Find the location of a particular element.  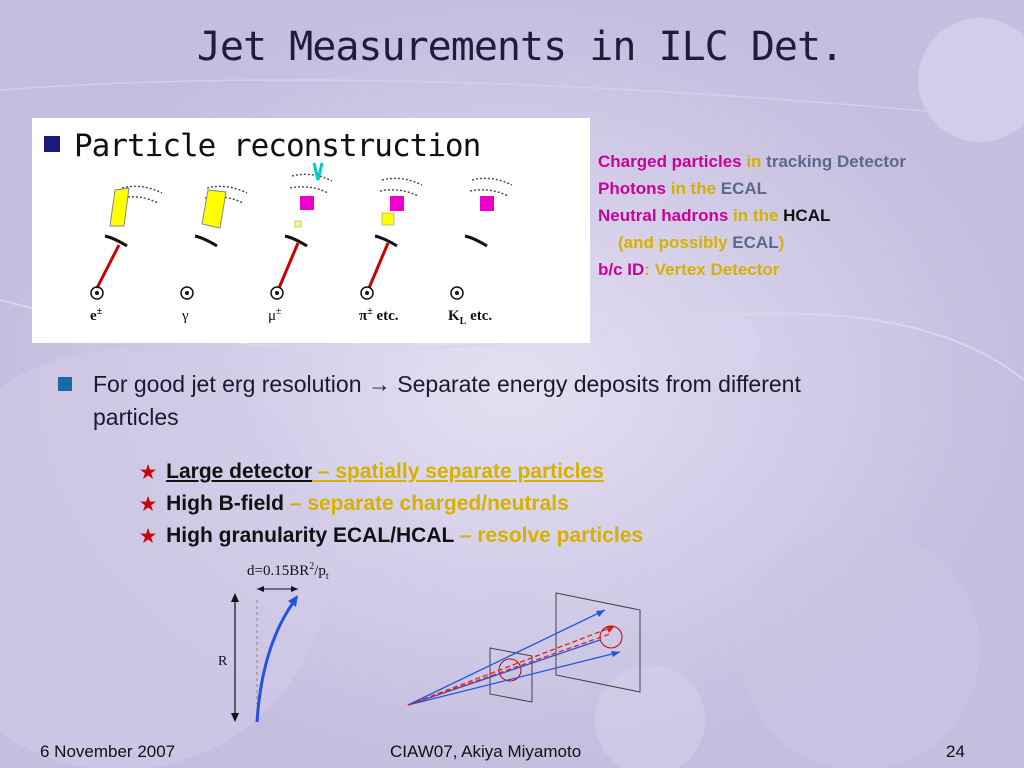

footer-date: 6 November 2007 is located at coordinates (108, 751).